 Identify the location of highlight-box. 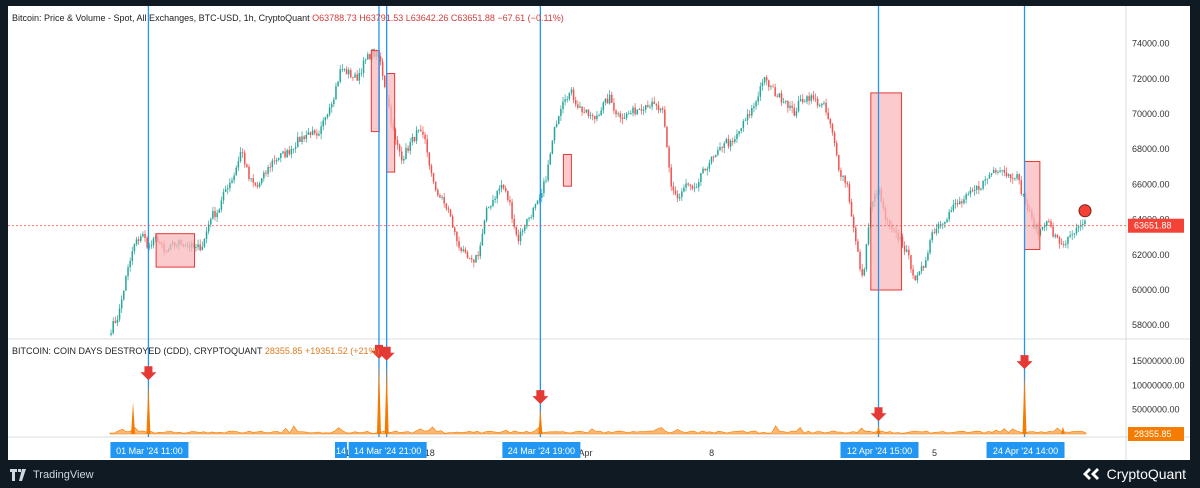
(886, 191).